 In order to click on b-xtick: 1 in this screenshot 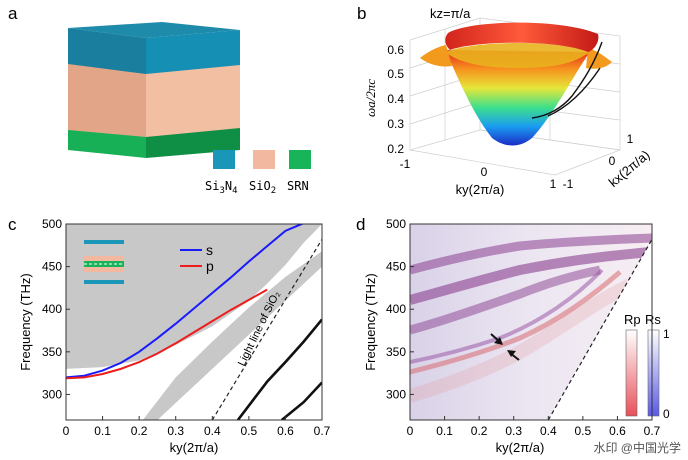, I will do `click(630, 139)`.